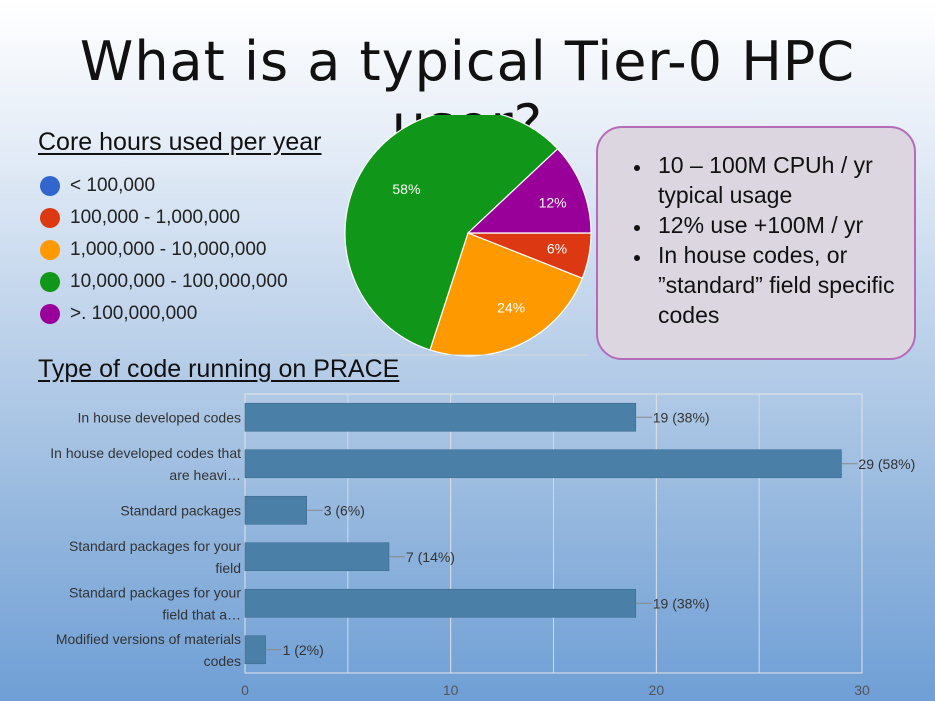  I want to click on legend-item: < 100,000, so click(164, 186).